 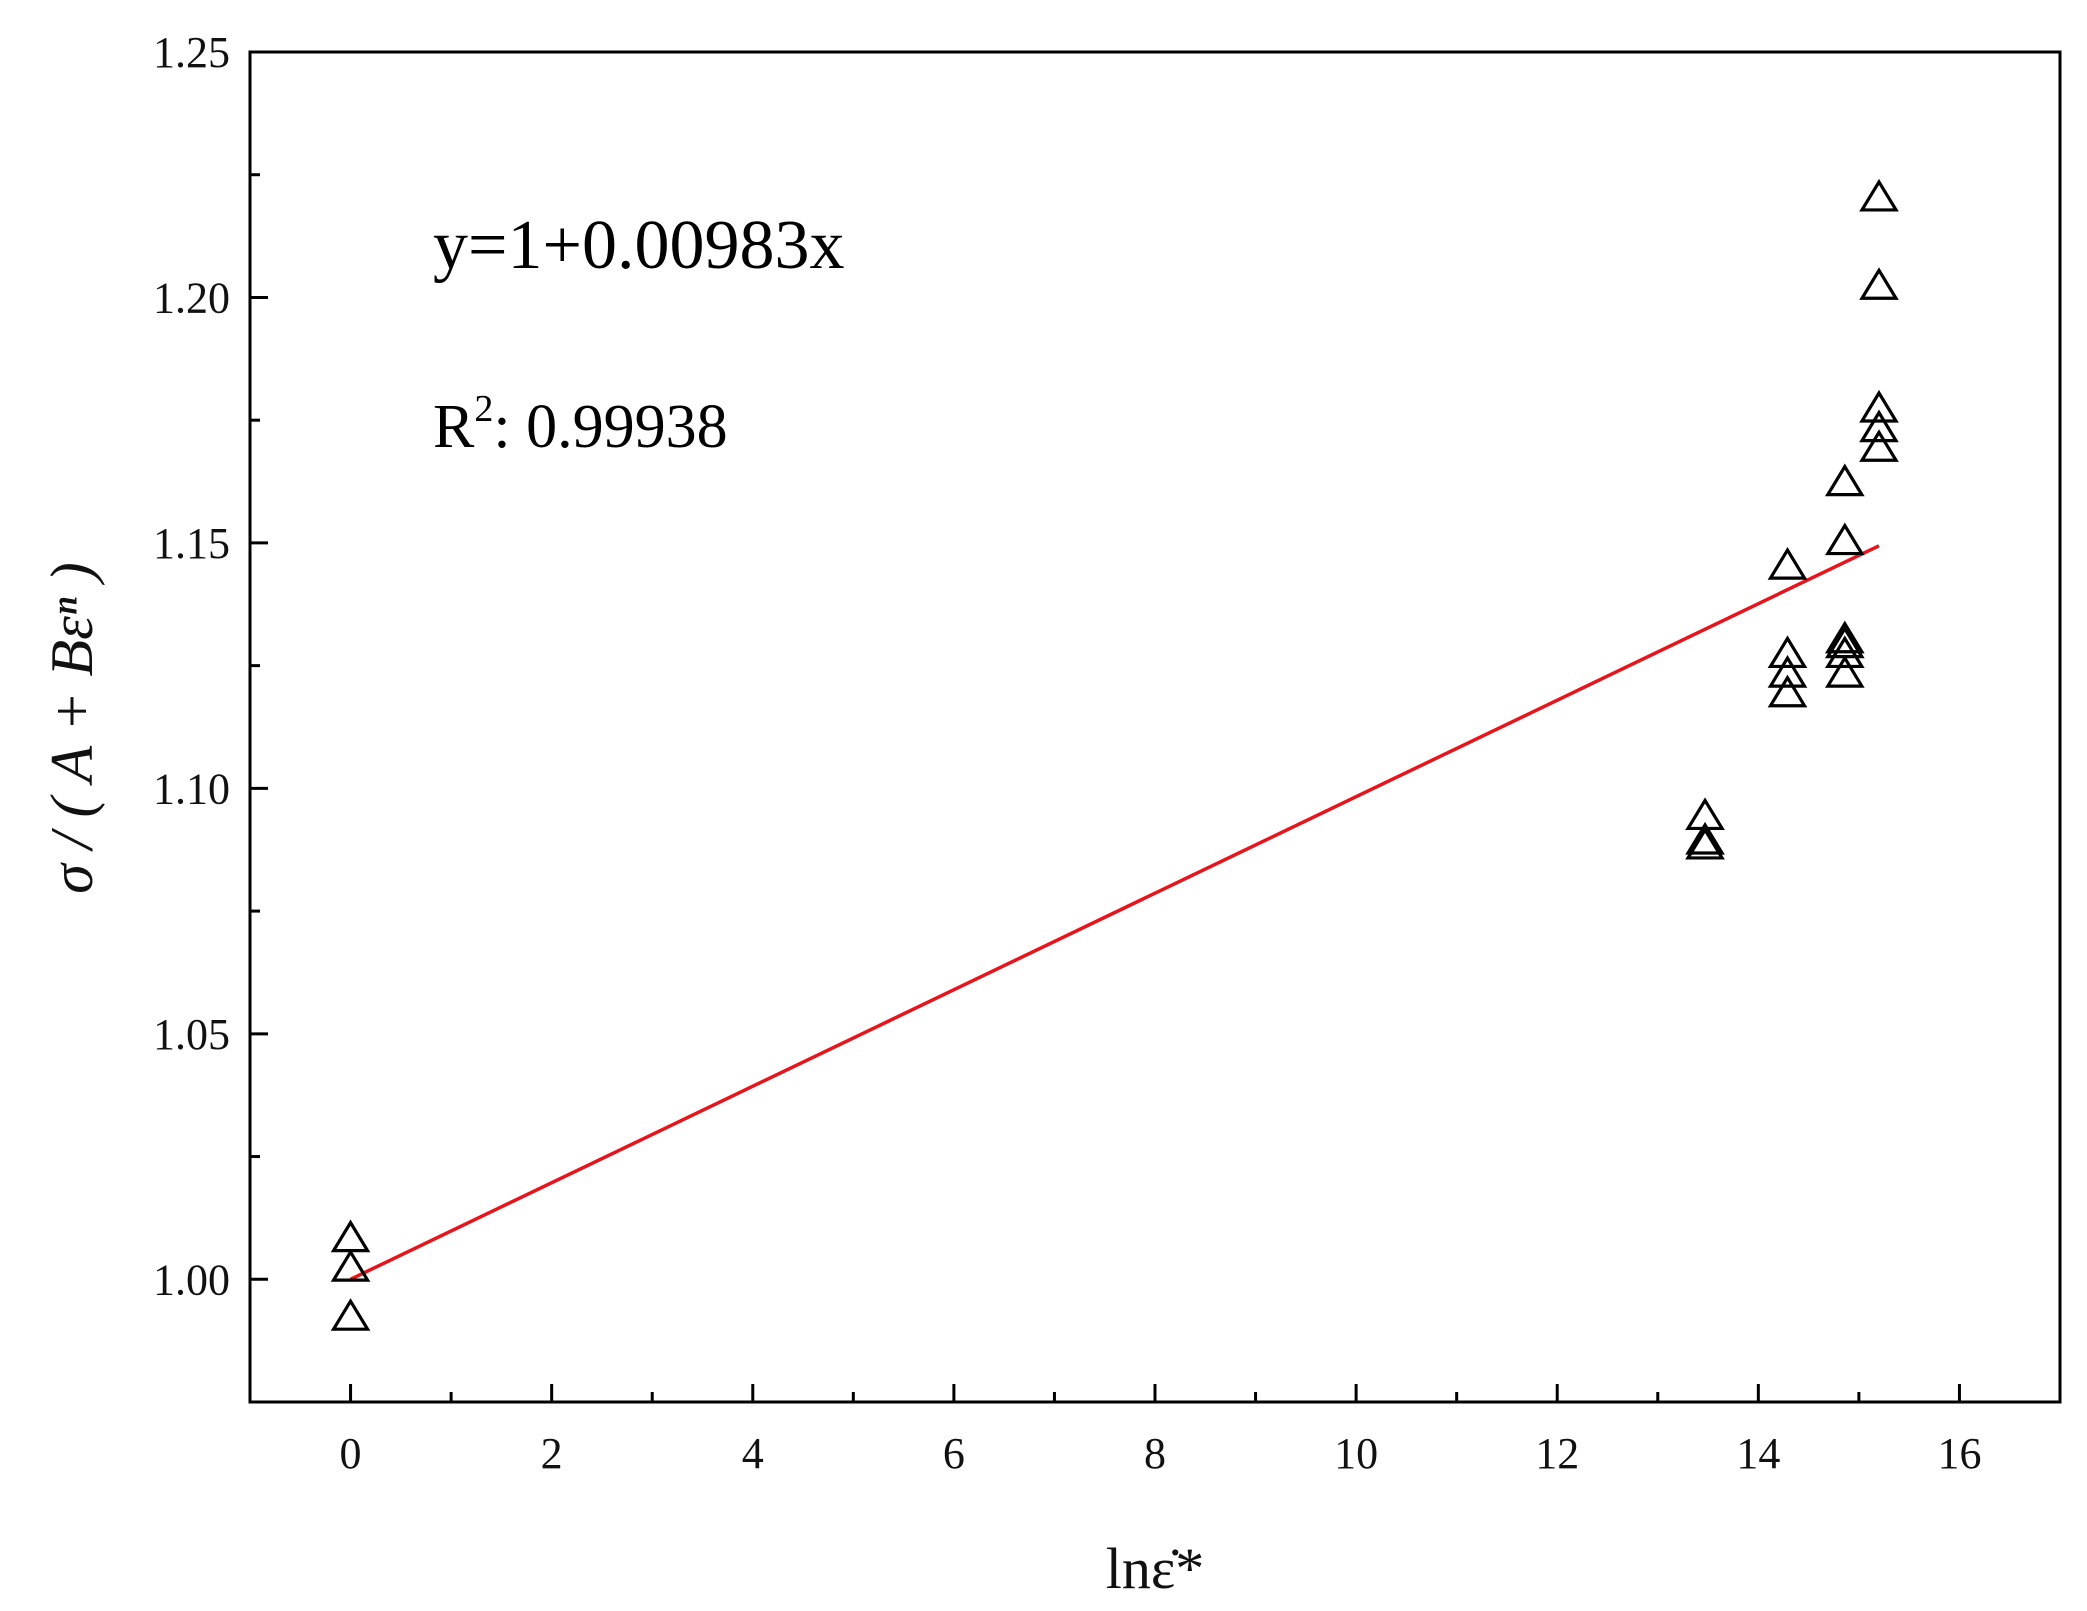 I want to click on y-axis-title: σ / ( A + Bεⁿ ), so click(x=72, y=727).